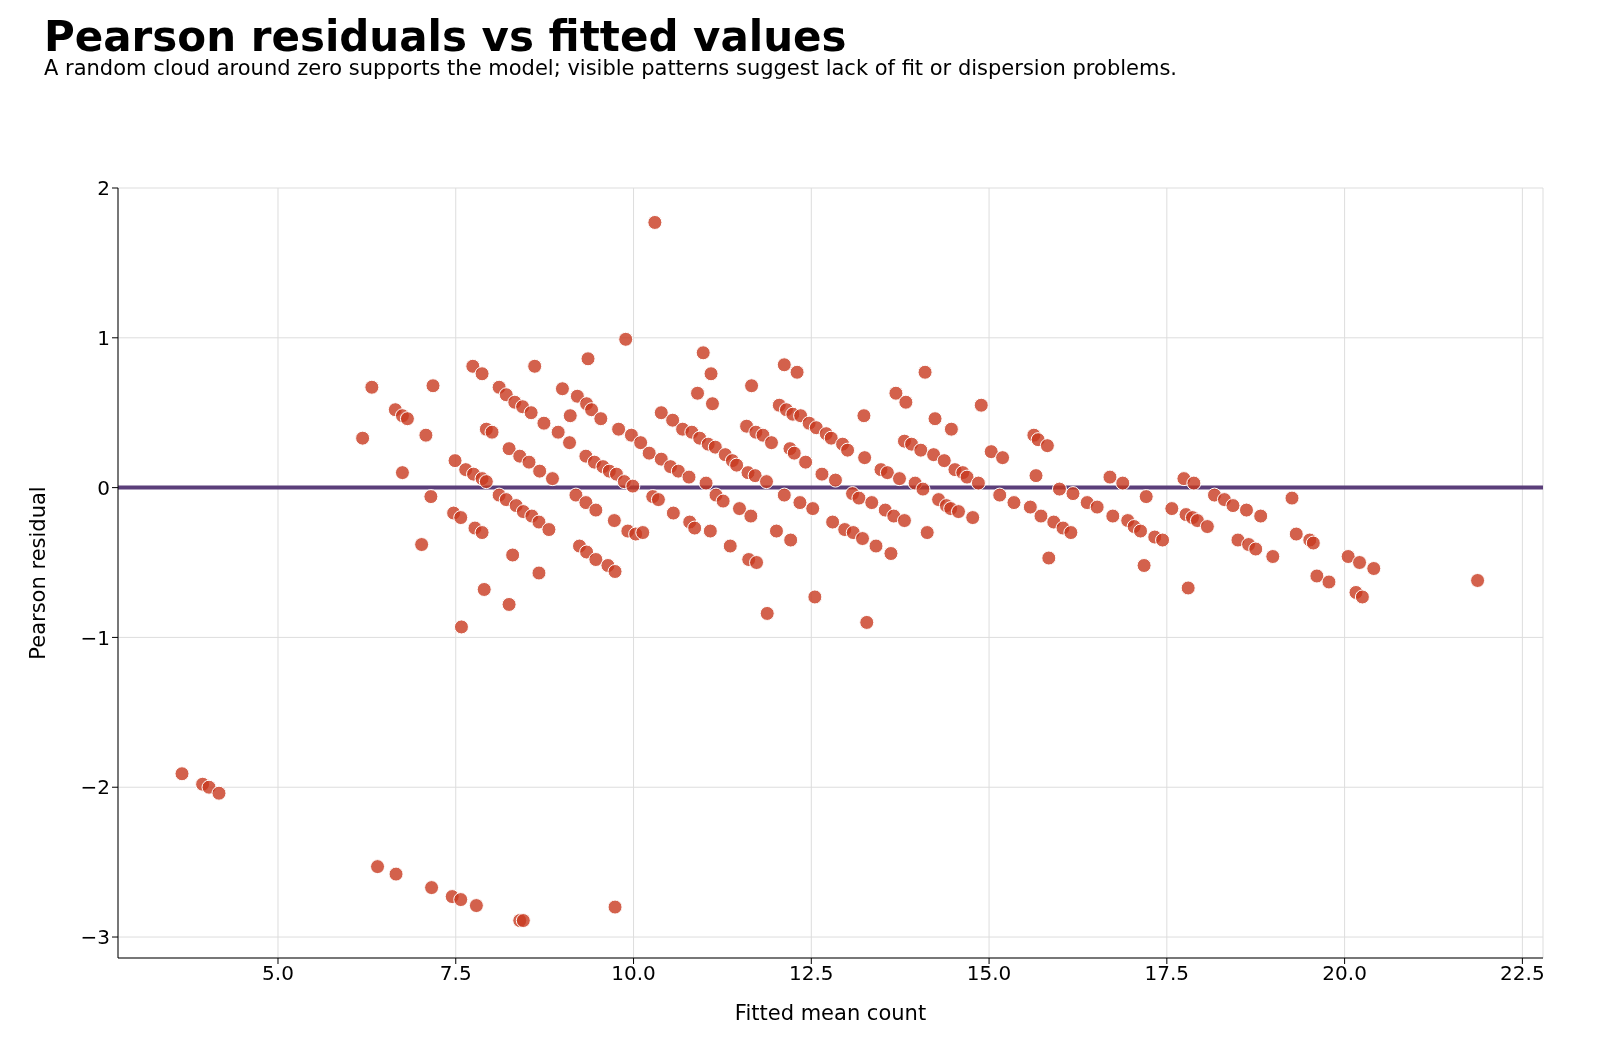 Image resolution: width=1600 pixels, height=1051 pixels. I want to click on x-tick-label: 12.5, so click(811, 973).